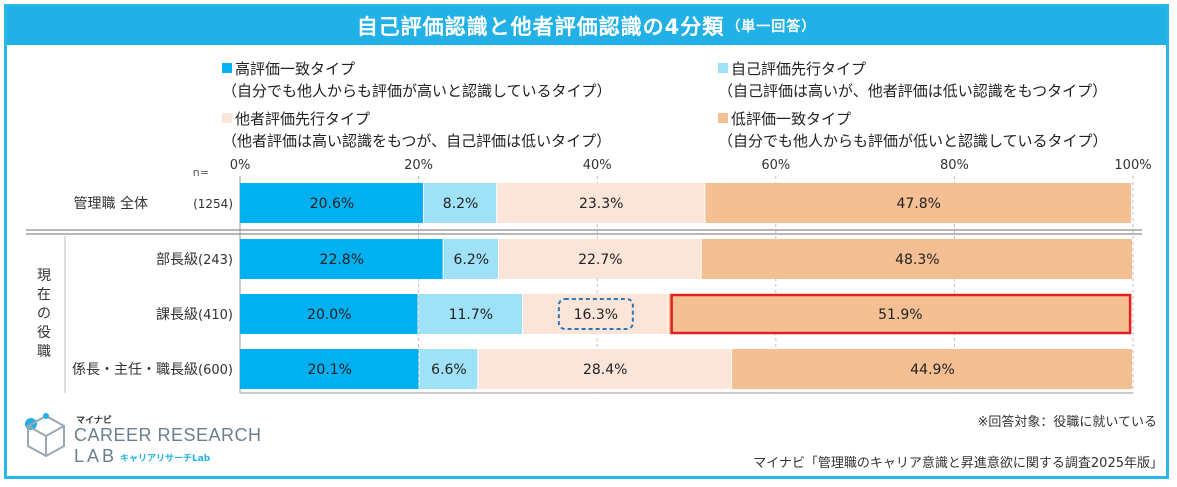 The width and height of the screenshot is (1177, 487). I want to click on category-label: 部長級(243), so click(194, 260).